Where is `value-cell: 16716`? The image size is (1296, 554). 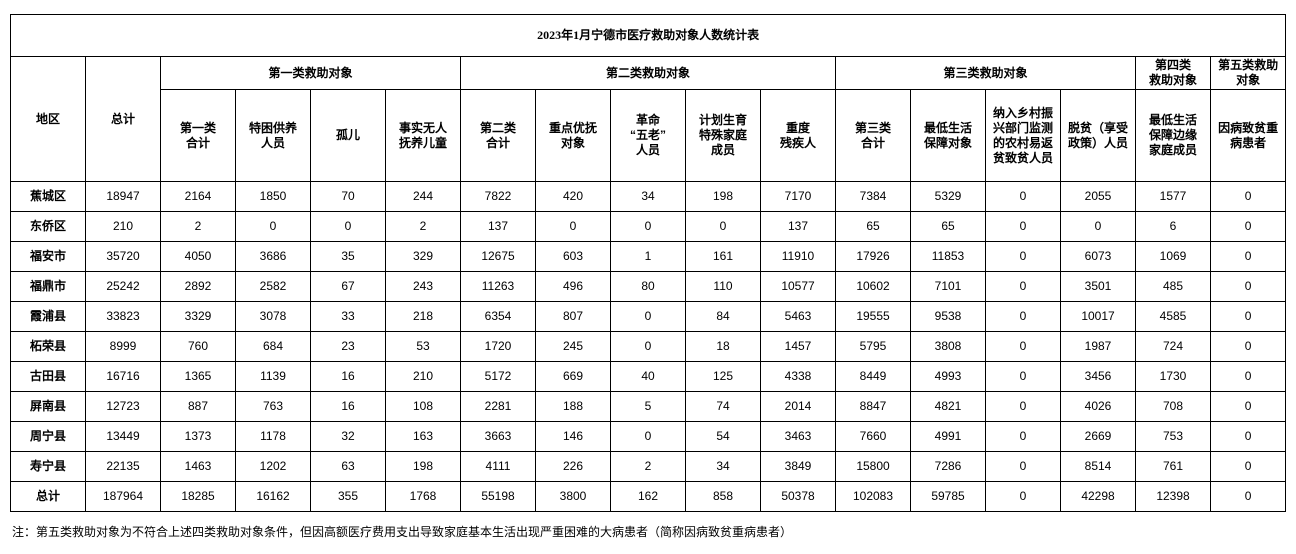 value-cell: 16716 is located at coordinates (123, 376).